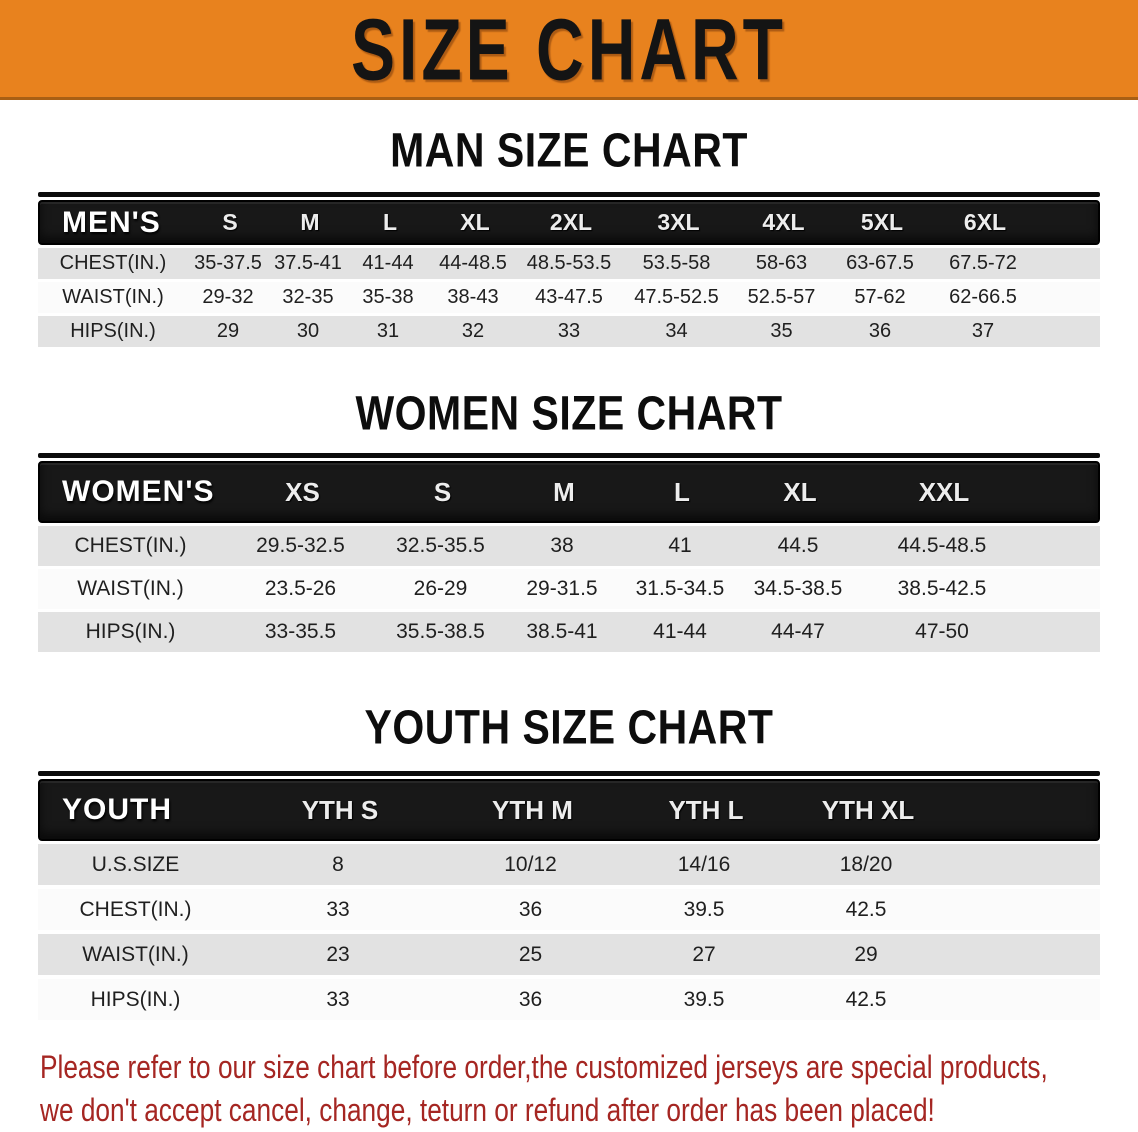  What do you see at coordinates (571, 222) in the screenshot?
I see `men-column-header: 2XL` at bounding box center [571, 222].